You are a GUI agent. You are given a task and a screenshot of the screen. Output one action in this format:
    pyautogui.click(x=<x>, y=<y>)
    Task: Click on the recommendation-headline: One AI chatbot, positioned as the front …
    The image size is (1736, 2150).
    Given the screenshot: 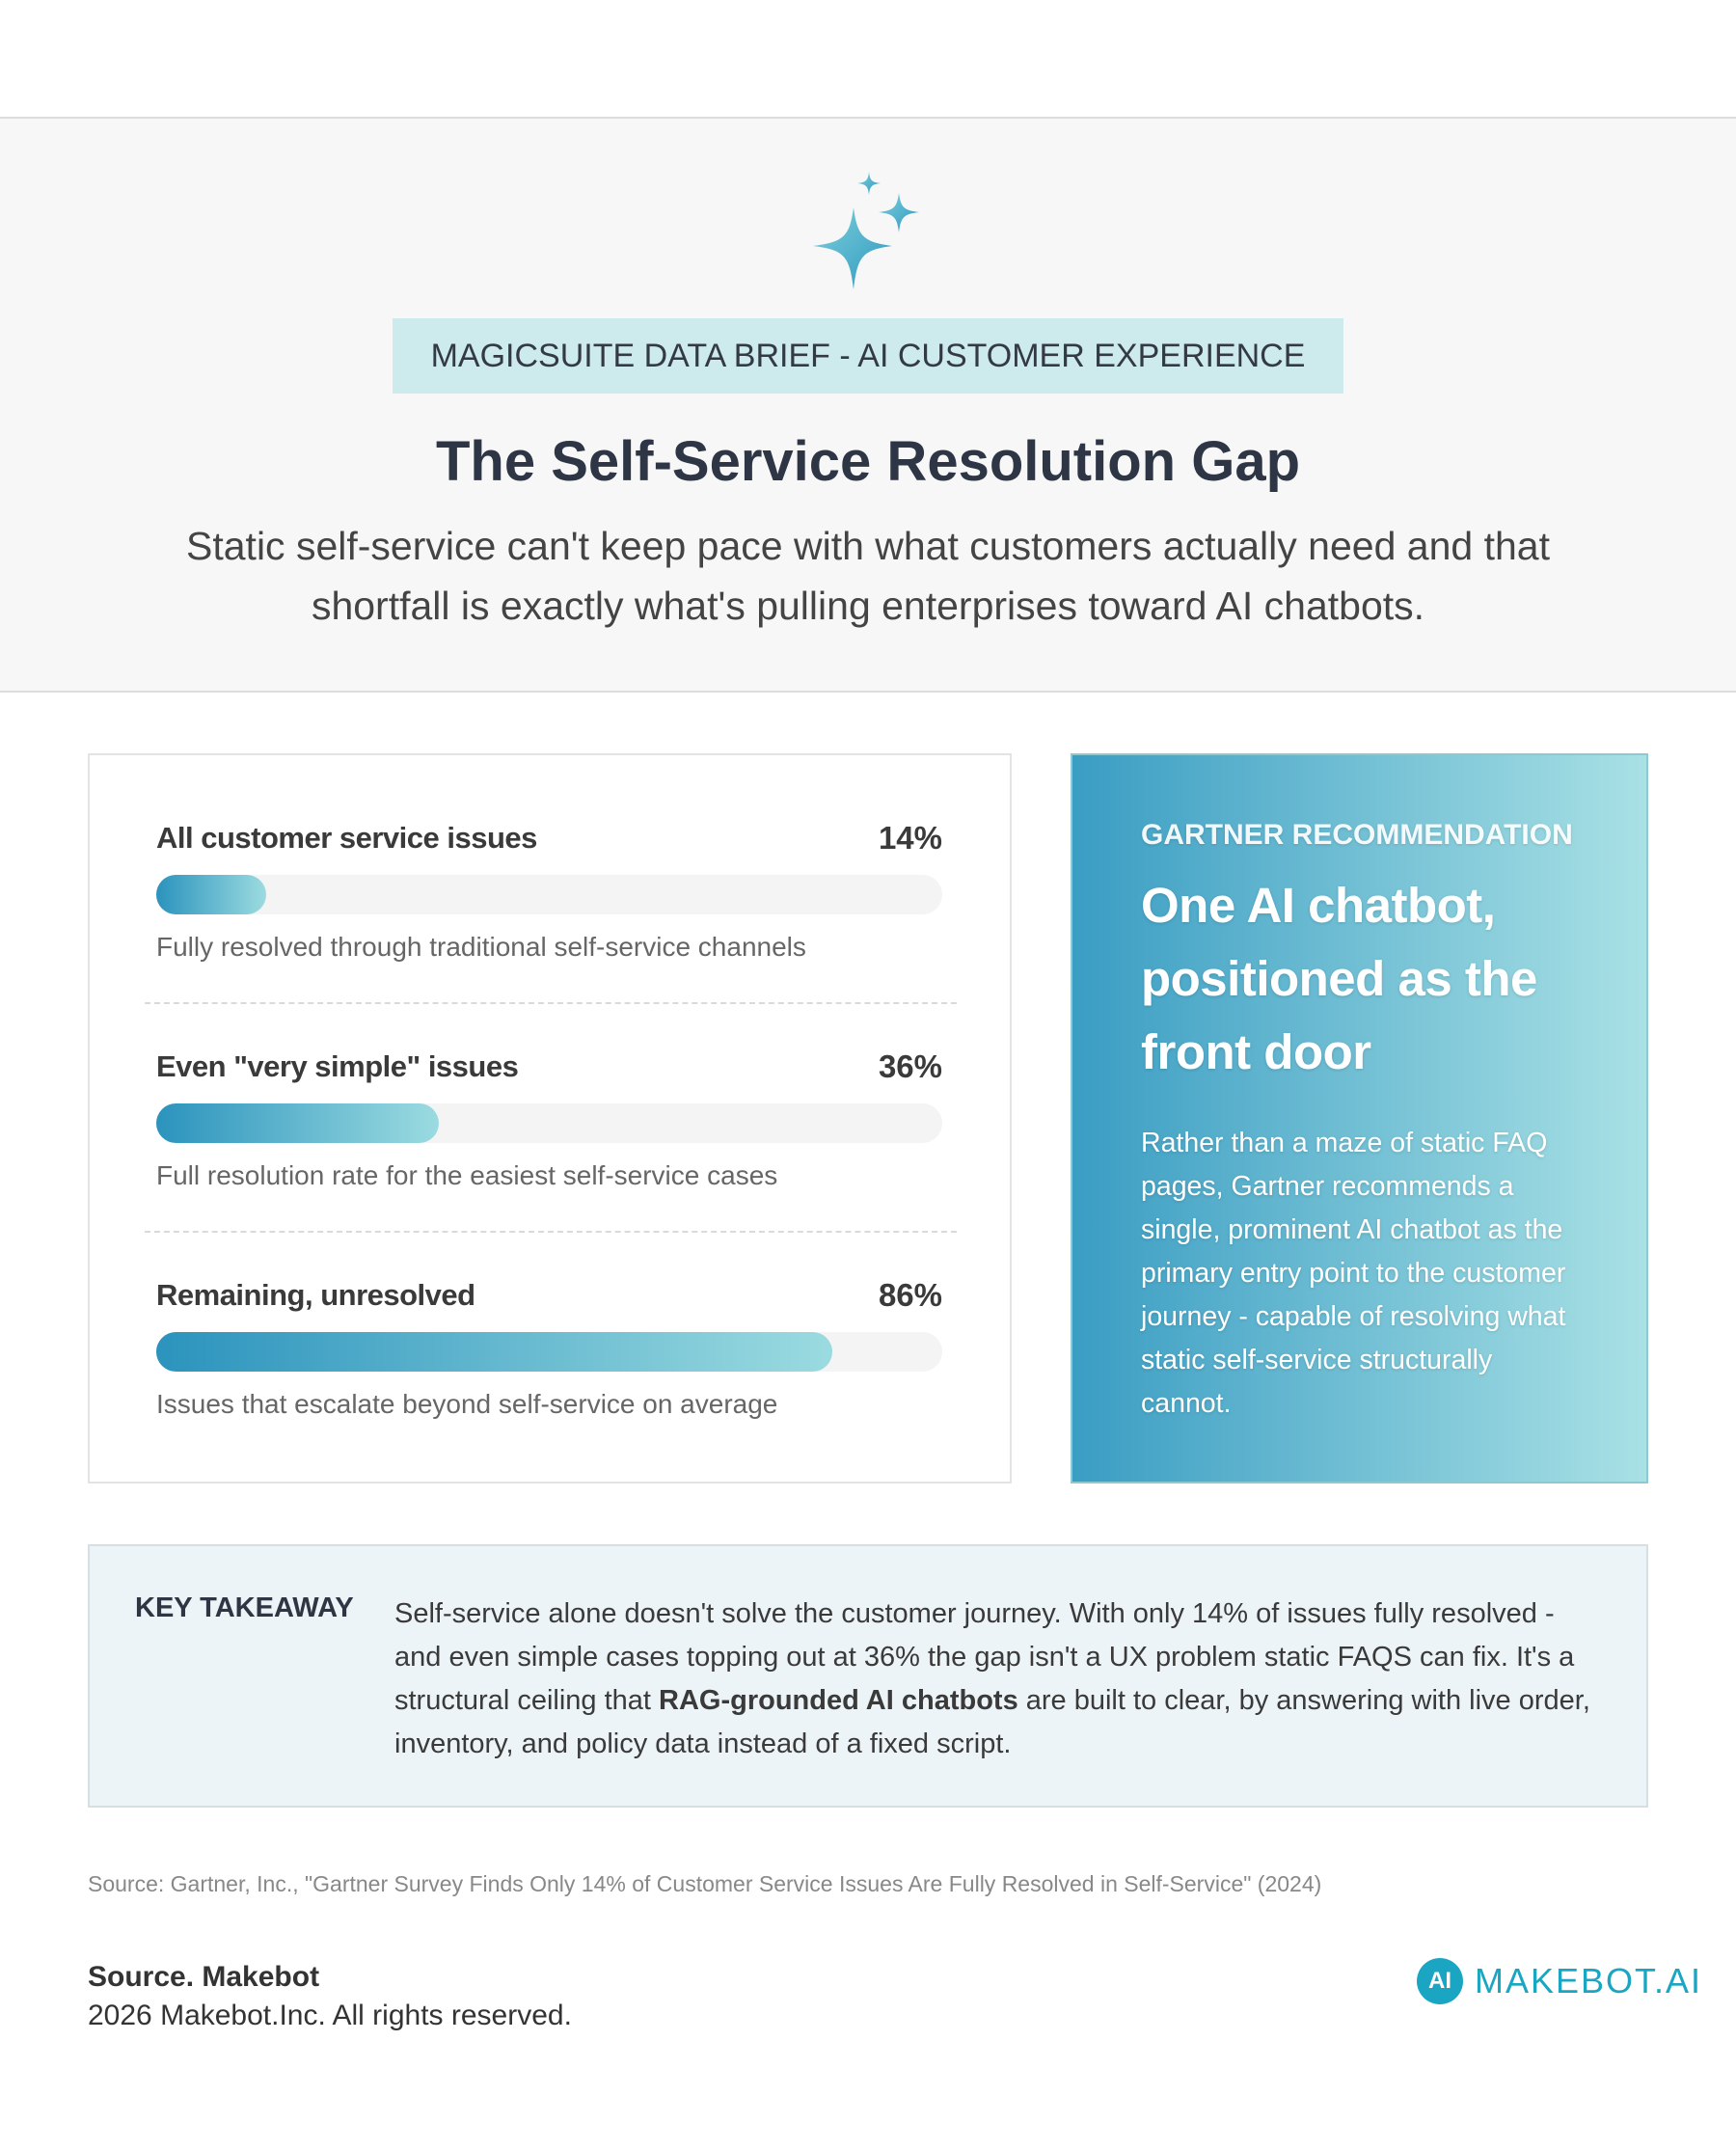 What is the action you would take?
    pyautogui.click(x=1339, y=978)
    